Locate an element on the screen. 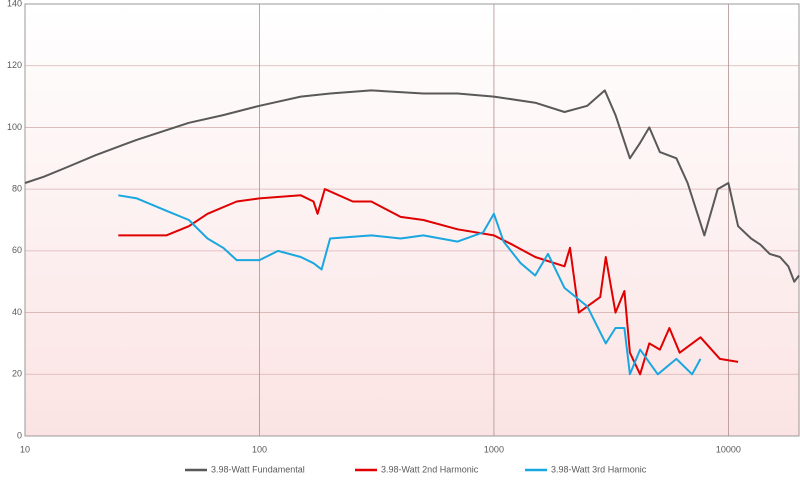 The width and height of the screenshot is (800, 482). x-tick-label: 1000 is located at coordinates (494, 449).